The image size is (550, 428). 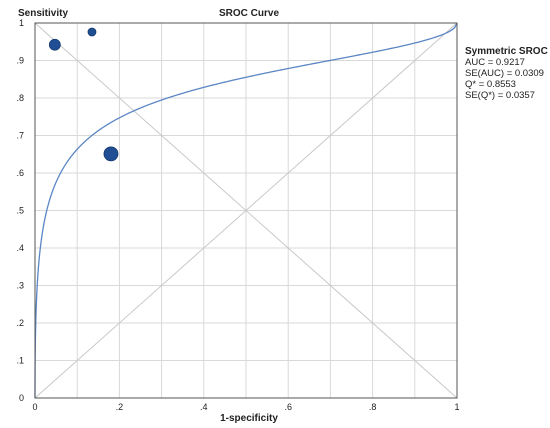 I want to click on legend-q-star: Q* = 0.8553, so click(x=490, y=84).